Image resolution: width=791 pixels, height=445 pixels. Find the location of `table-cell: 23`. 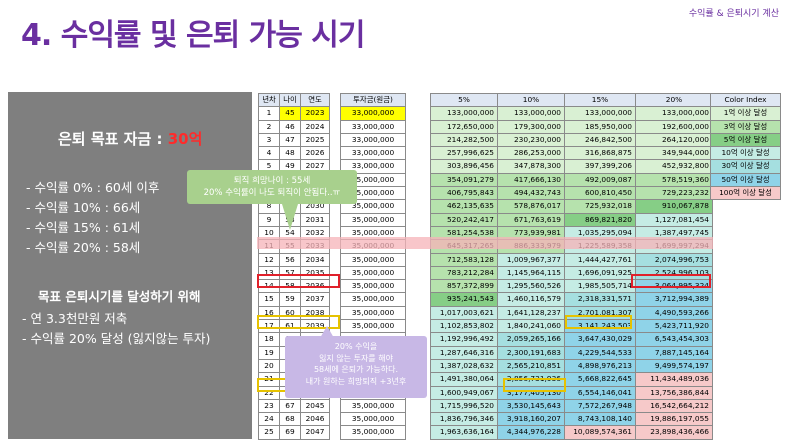

table-cell: 23 is located at coordinates (269, 406).